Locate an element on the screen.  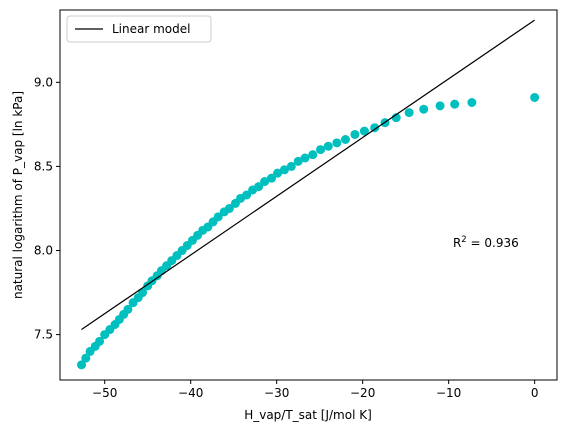
r-squared-superscript: 2 is located at coordinates (463, 240).